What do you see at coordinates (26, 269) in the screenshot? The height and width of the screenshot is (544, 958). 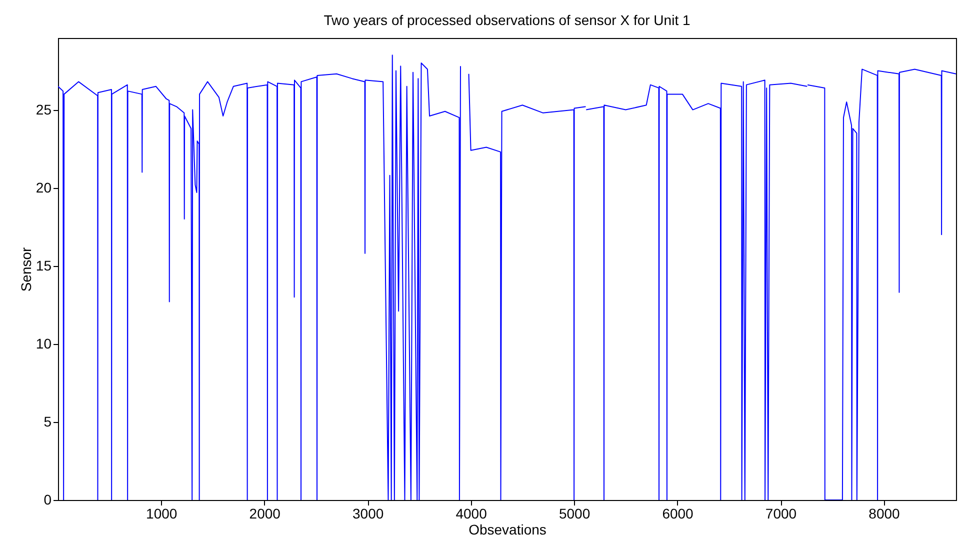 I see `y-axis-title: Sensor` at bounding box center [26, 269].